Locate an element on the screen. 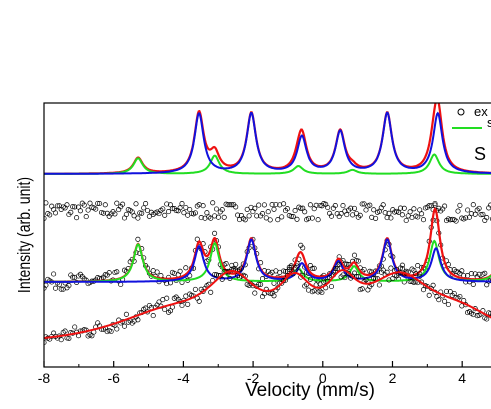 This screenshot has height=409, width=491. x-tick-label: 4 is located at coordinates (462, 378).